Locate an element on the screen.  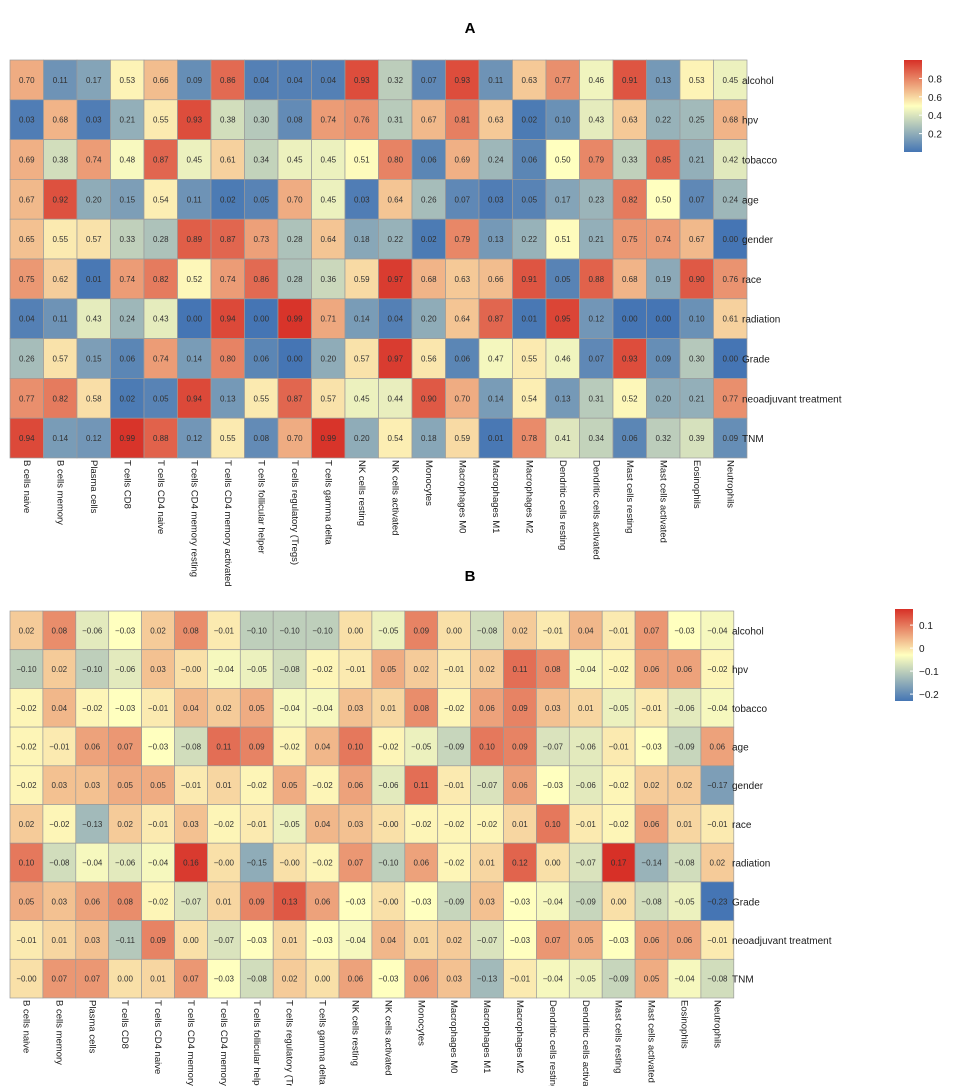
cell-value-label: 0.93 is located at coordinates (462, 80).